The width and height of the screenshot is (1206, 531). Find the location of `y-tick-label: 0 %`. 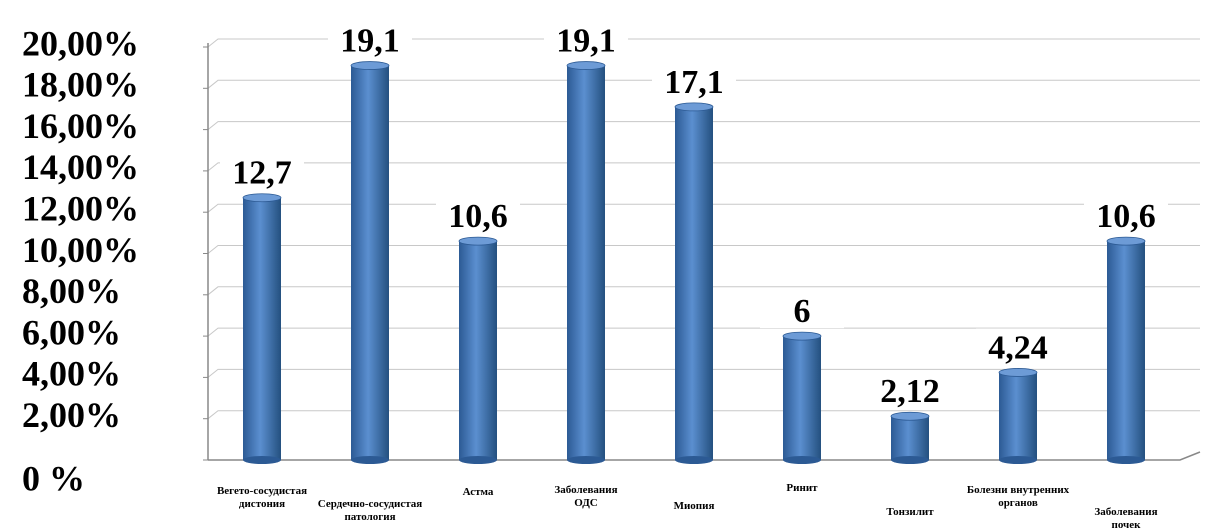

y-tick-label: 0 % is located at coordinates (53, 478).